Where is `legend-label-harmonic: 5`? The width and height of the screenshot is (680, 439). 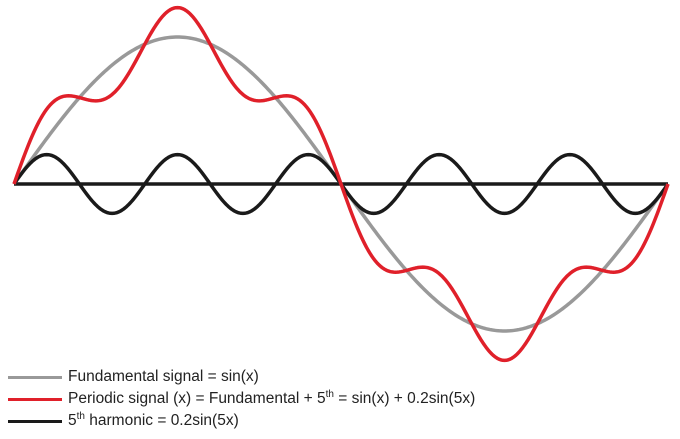
legend-label-harmonic: 5 is located at coordinates (72, 421).